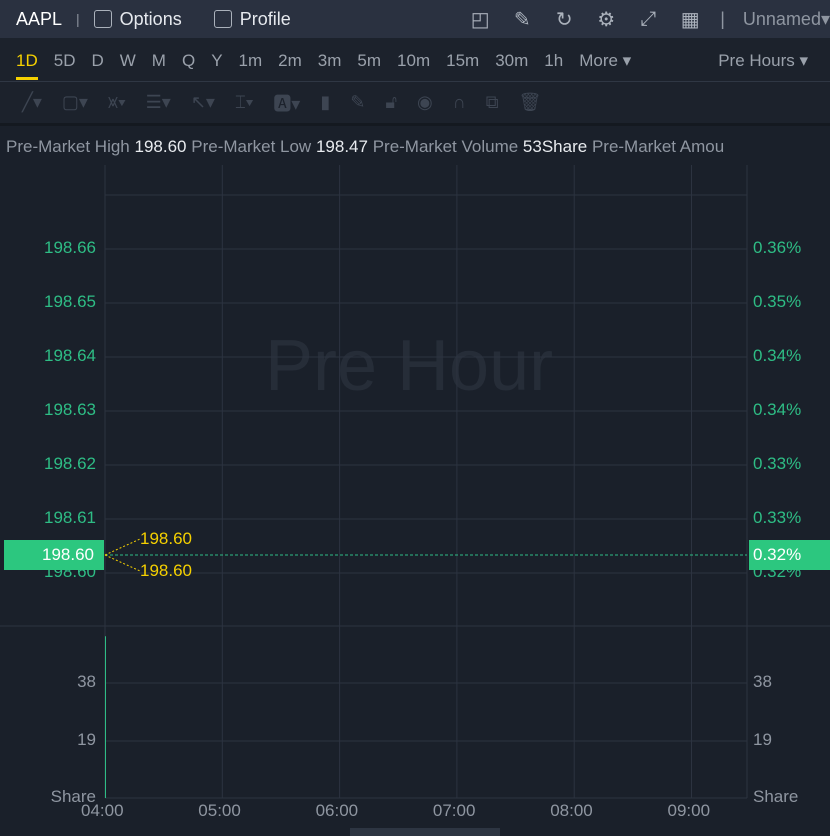 The height and width of the screenshot is (836, 830). I want to click on edit-icon: ✎, so click(522, 19).